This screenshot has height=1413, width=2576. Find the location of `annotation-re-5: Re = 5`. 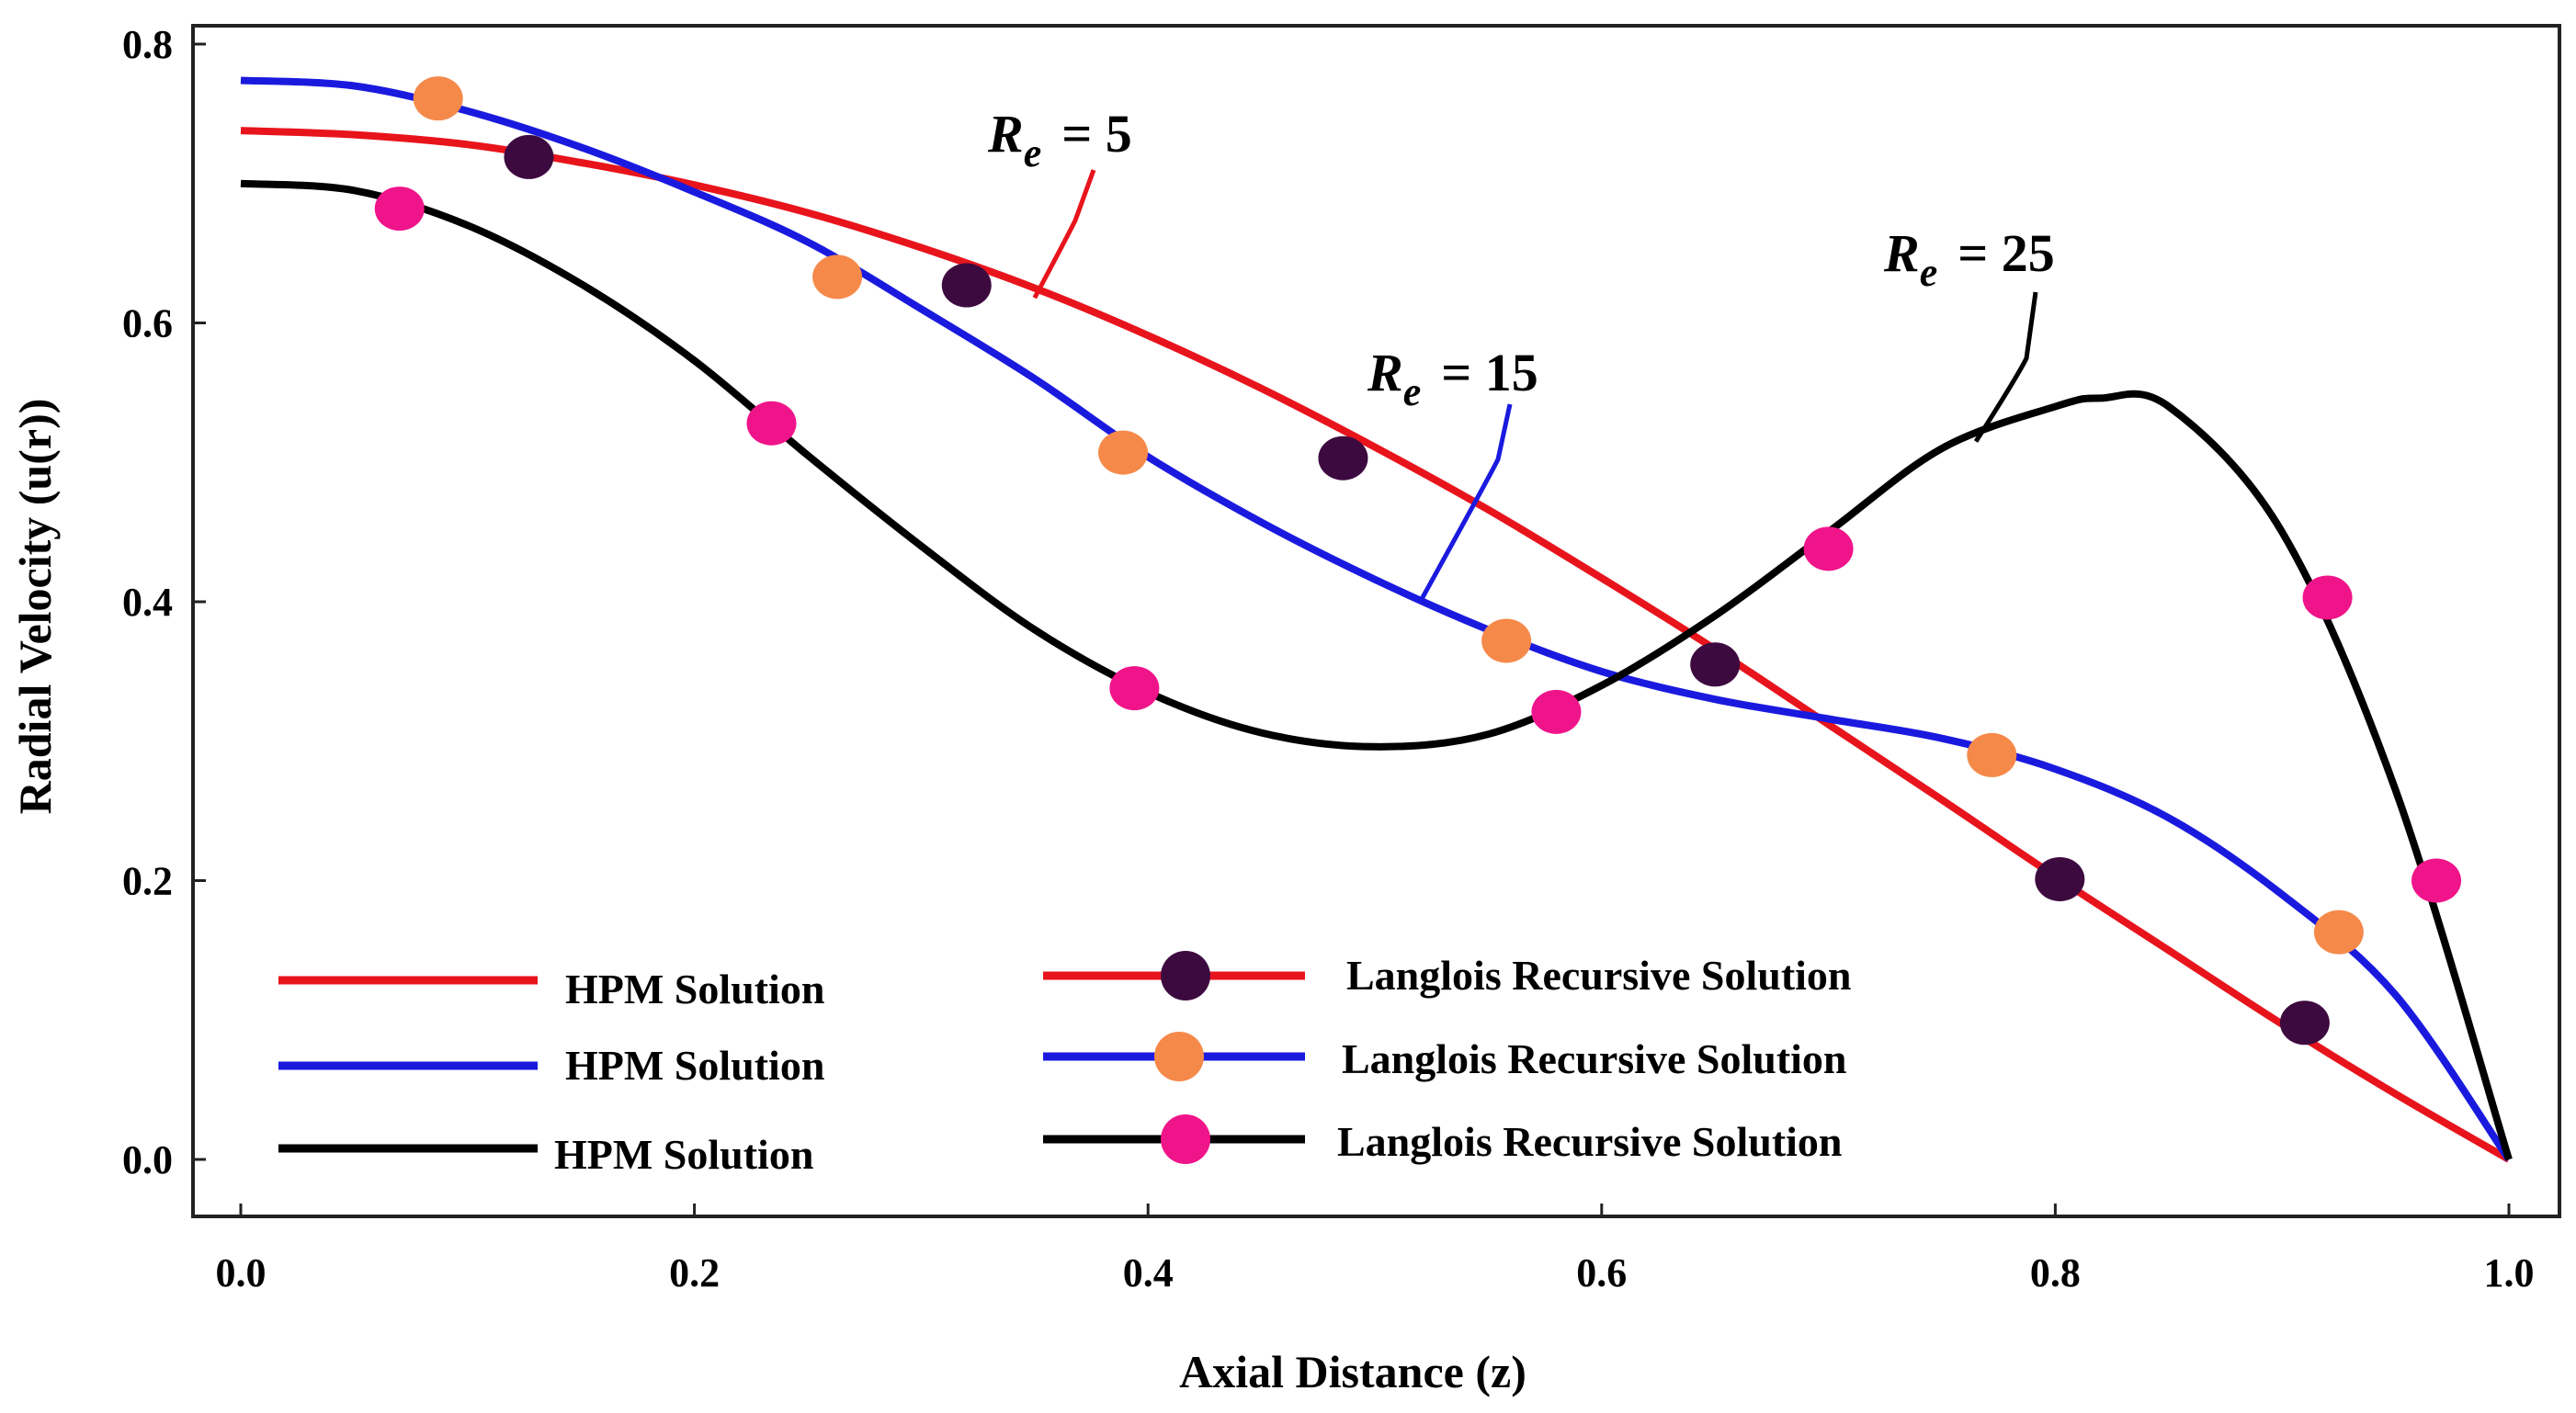

annotation-re-5: Re = 5 is located at coordinates (1059, 139).